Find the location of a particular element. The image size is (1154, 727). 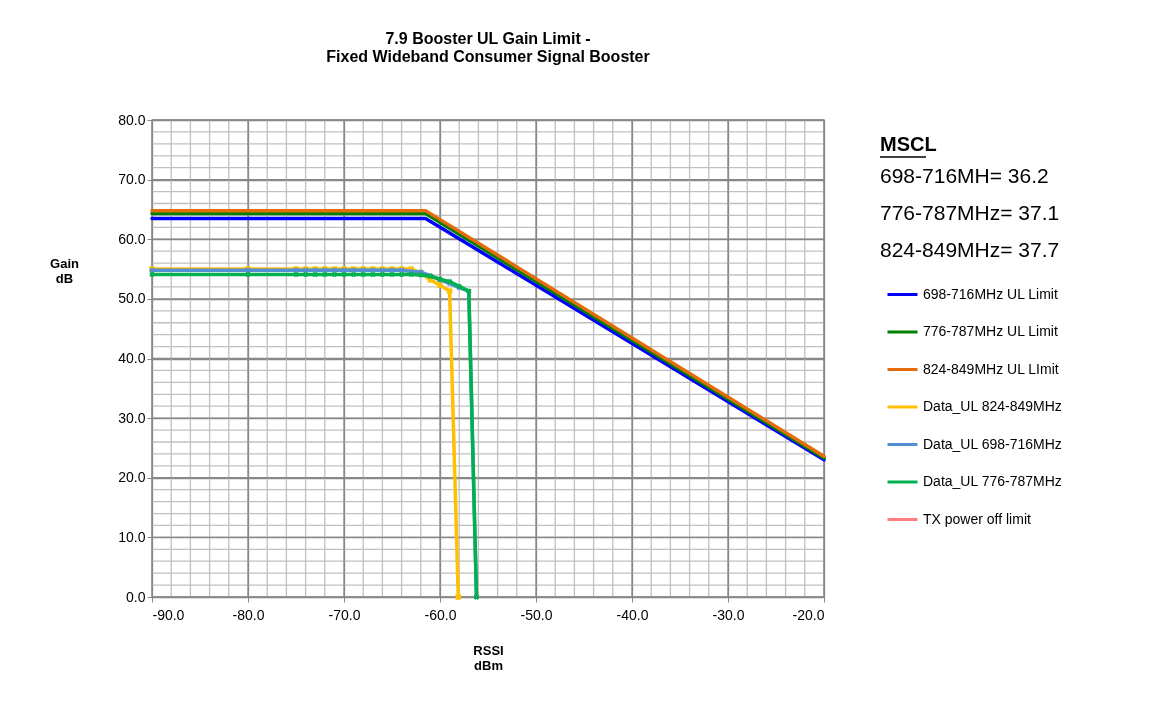

y-tick-label: 30.0 is located at coordinates (132, 417).